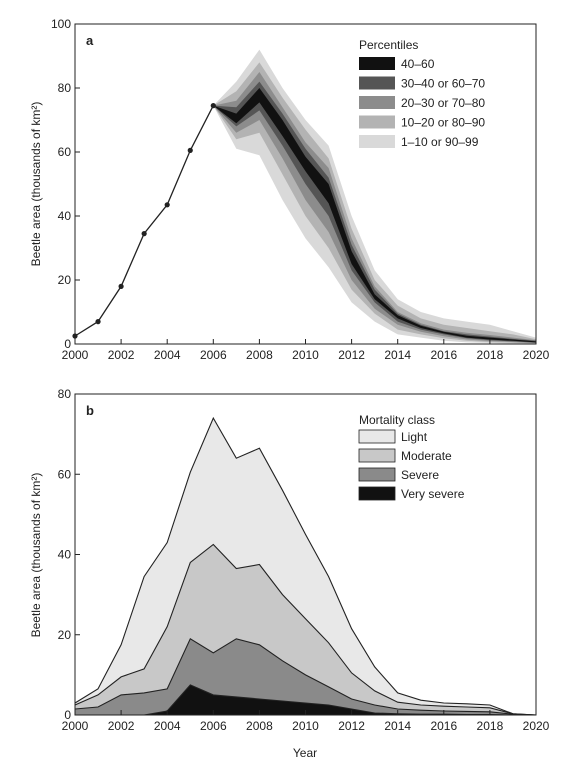  What do you see at coordinates (65, 88) in the screenshot?
I see `panel-a-y-tick-label: 80` at bounding box center [65, 88].